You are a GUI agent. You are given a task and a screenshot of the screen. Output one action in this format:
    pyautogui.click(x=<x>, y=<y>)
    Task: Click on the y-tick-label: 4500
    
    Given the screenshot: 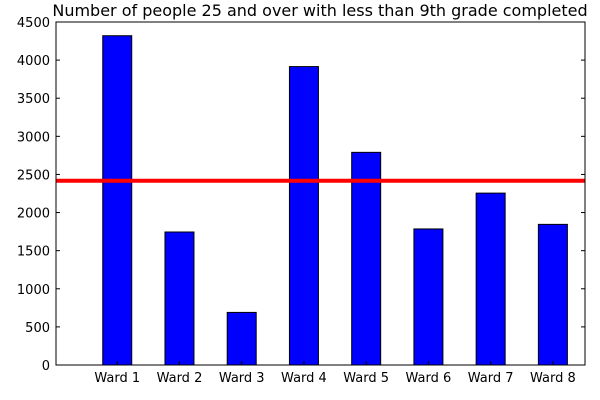 What is the action you would take?
    pyautogui.click(x=33, y=23)
    